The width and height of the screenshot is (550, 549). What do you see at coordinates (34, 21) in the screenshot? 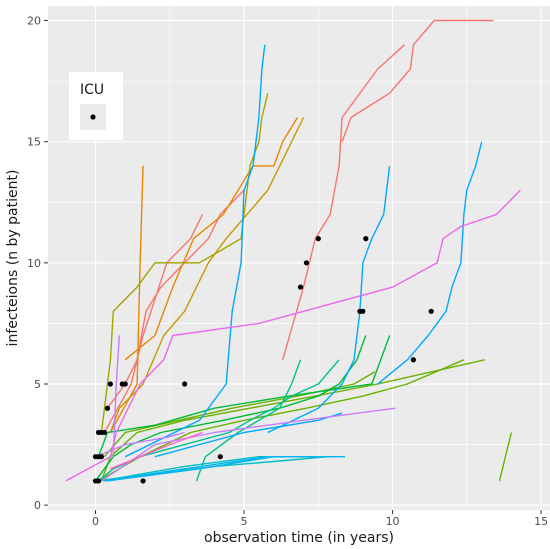
I see `y-tick-label: 20` at bounding box center [34, 21].